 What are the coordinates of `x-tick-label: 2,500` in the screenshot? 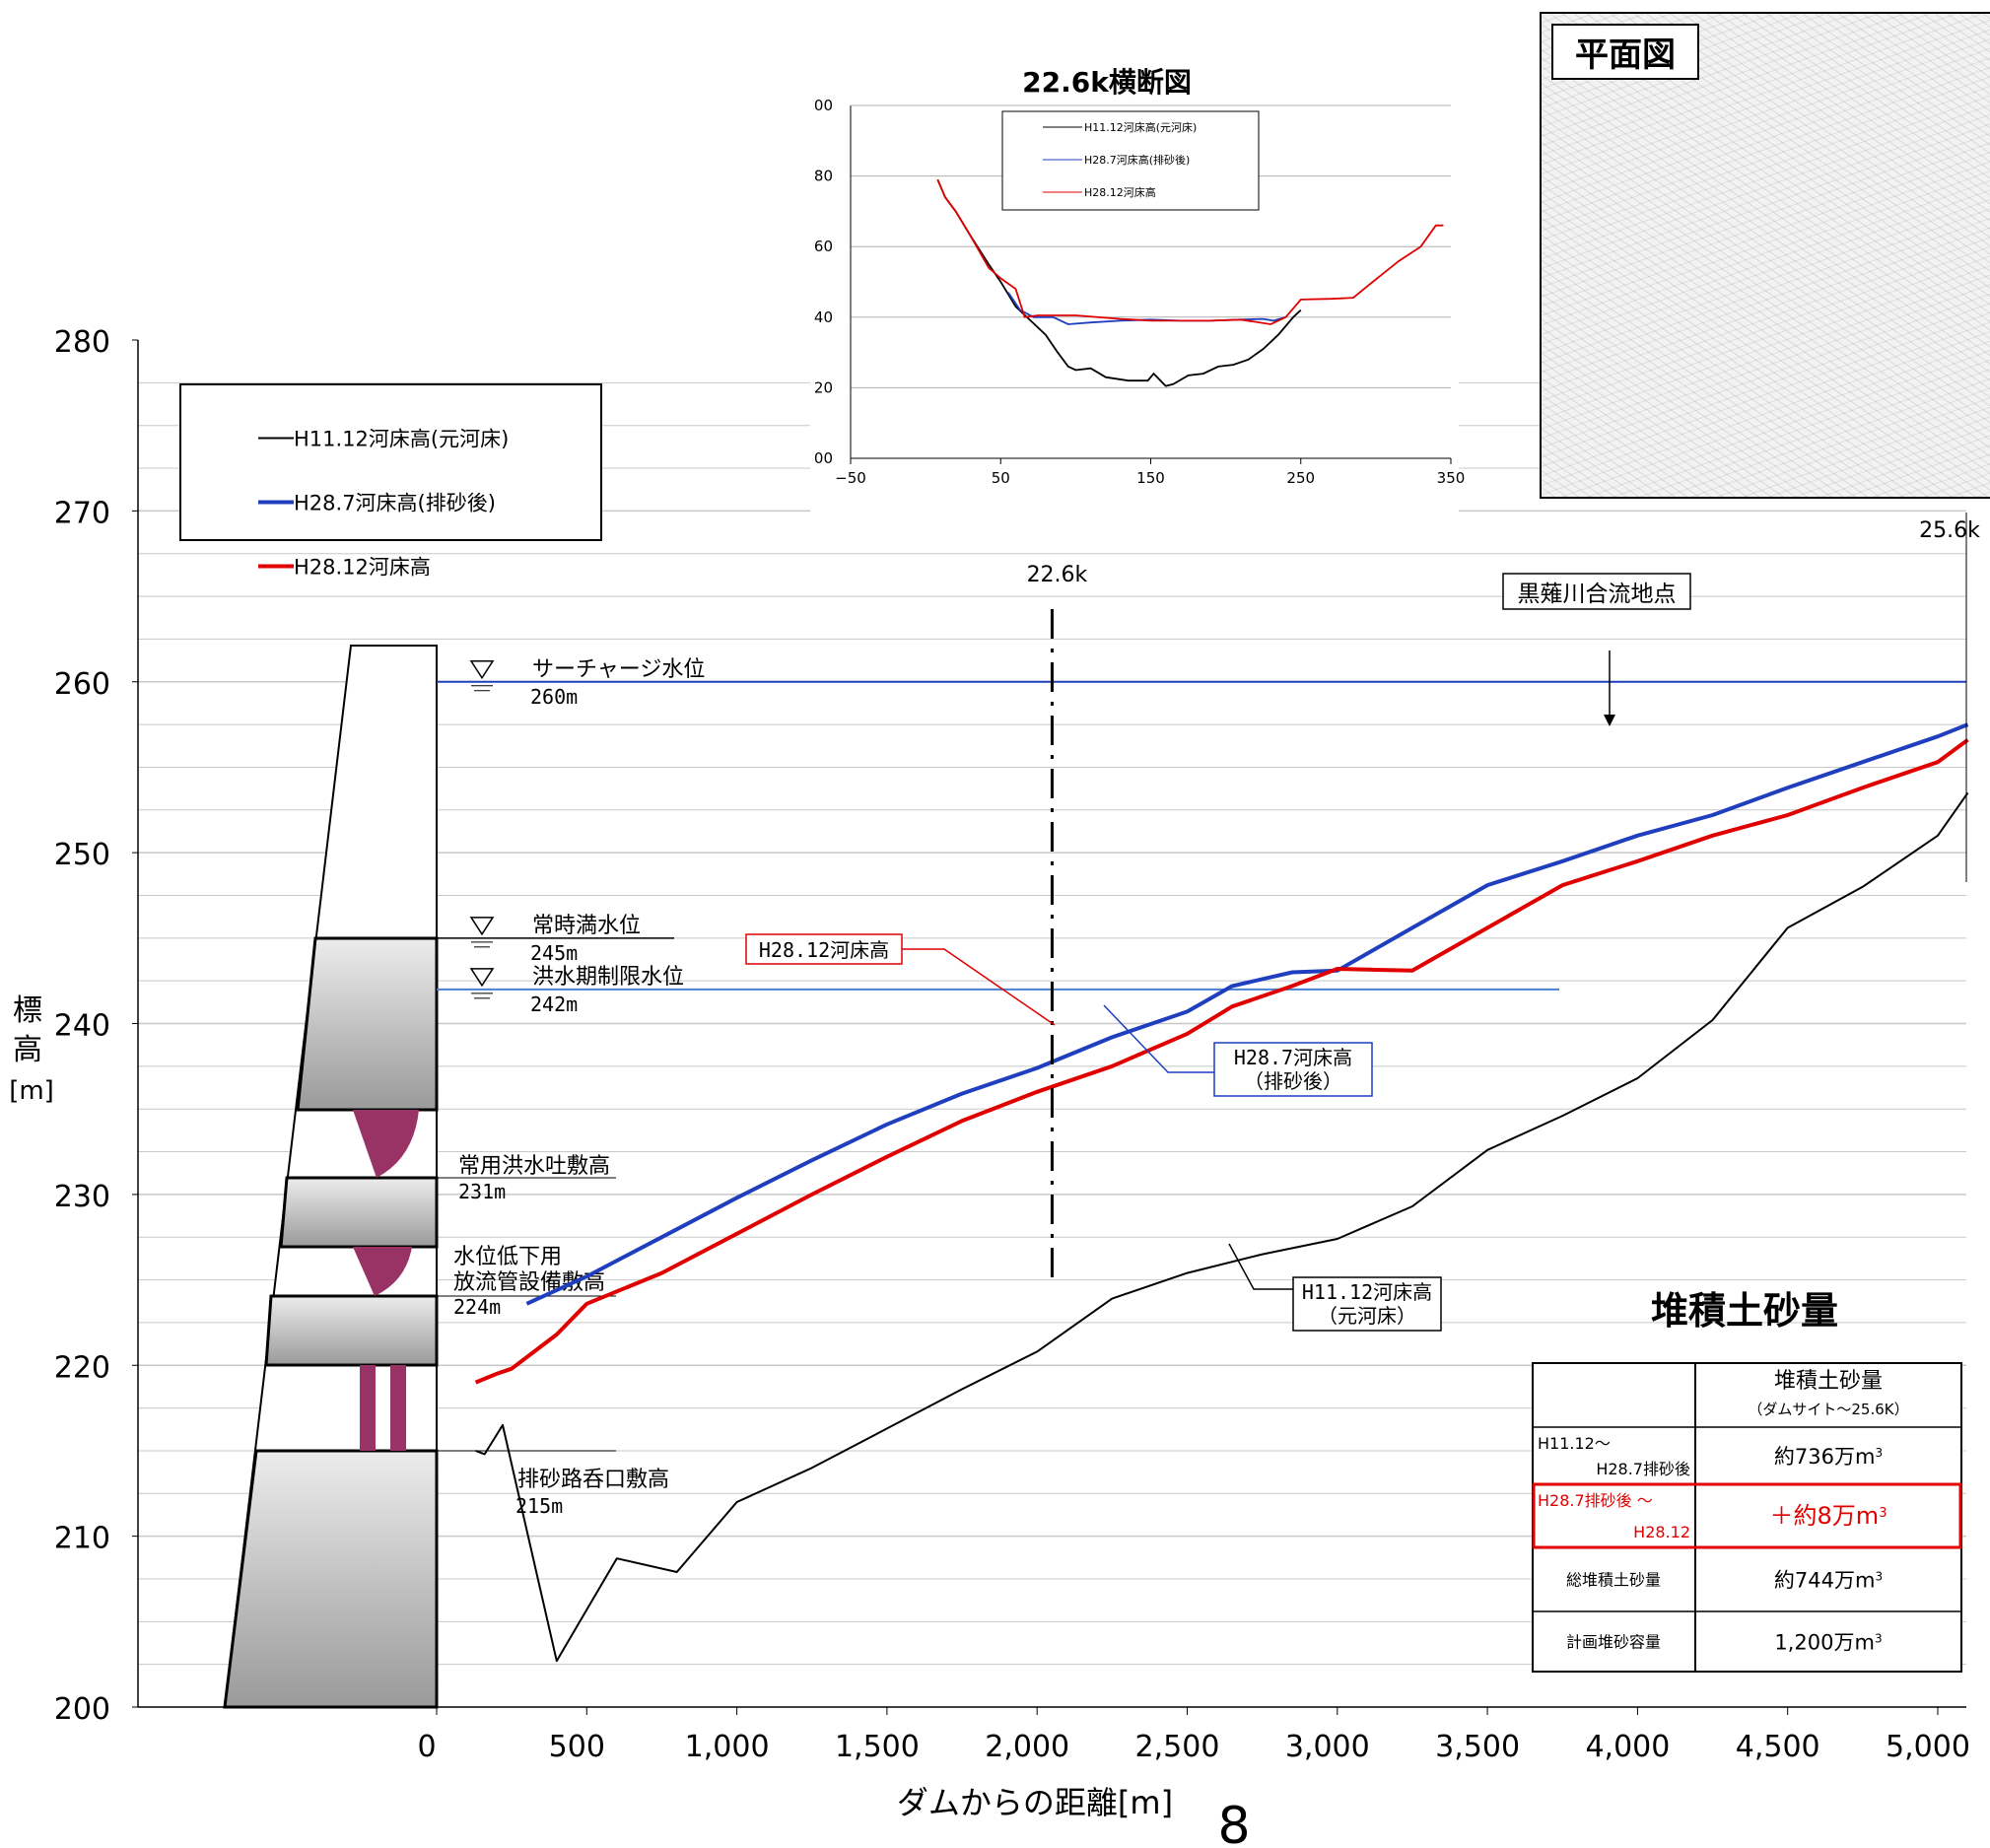 It's located at (1178, 1747).